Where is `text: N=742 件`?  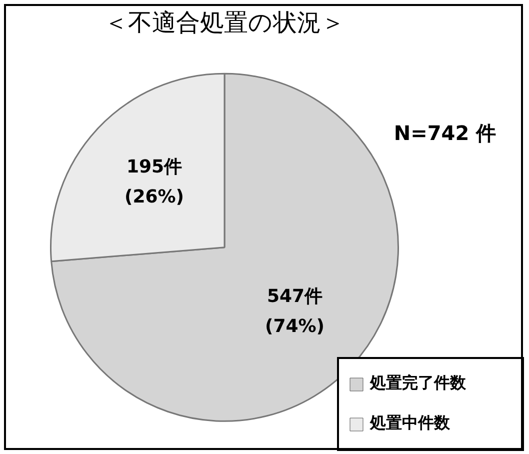 text: N=742 件 is located at coordinates (445, 133).